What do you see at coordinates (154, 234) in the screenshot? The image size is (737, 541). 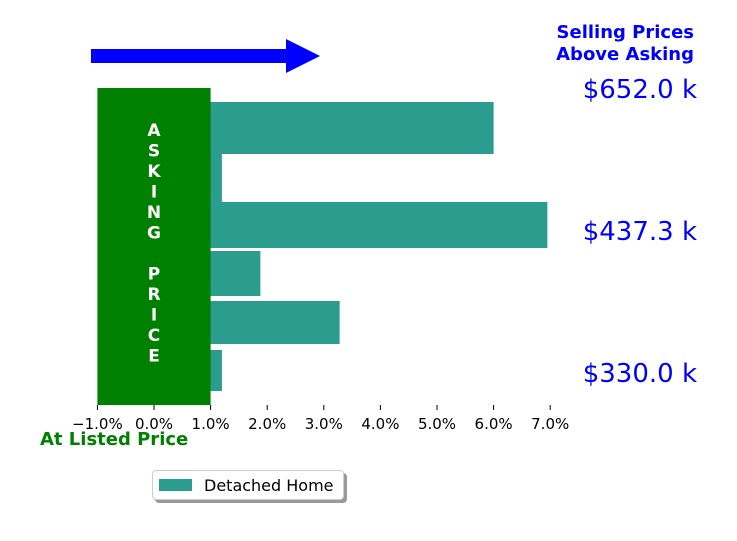 I see `asking-price-letter: G` at bounding box center [154, 234].